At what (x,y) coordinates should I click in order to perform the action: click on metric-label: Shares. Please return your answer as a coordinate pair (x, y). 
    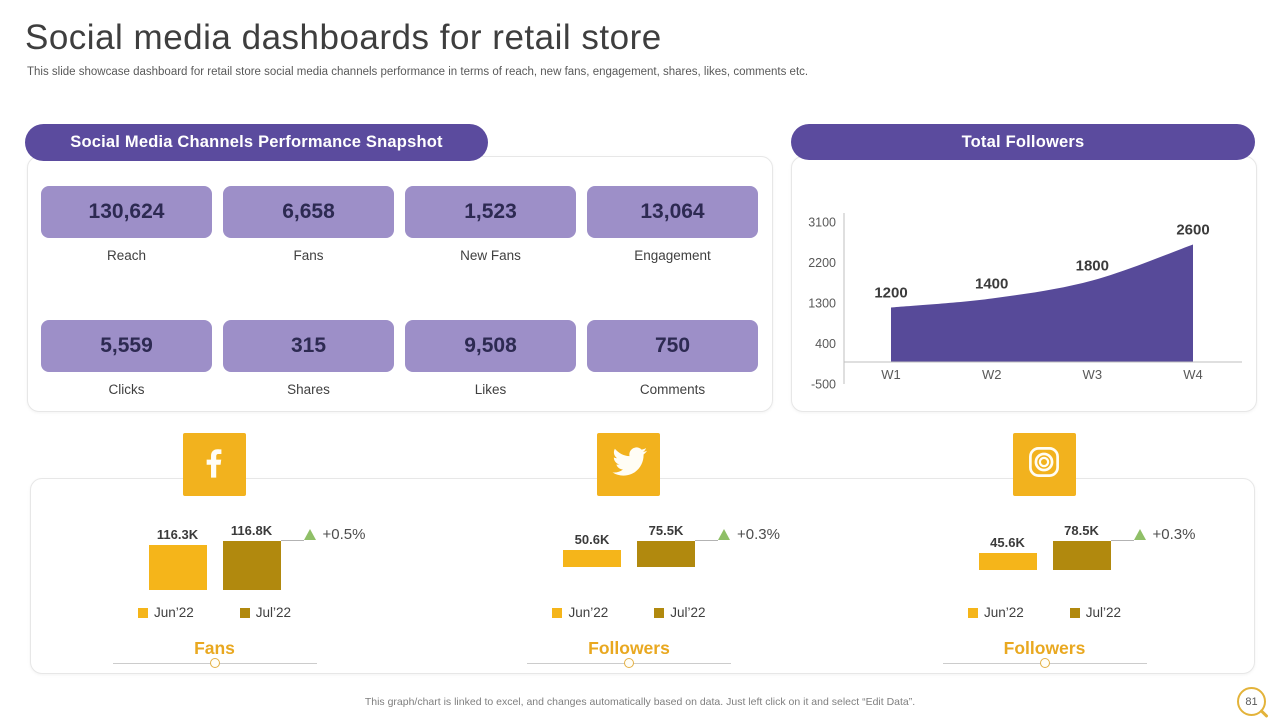
    Looking at the image, I should click on (308, 389).